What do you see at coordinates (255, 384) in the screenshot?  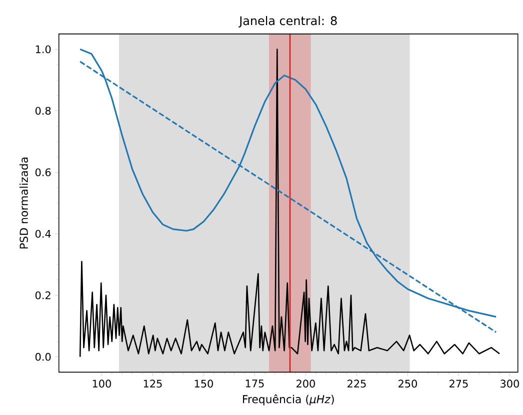 I see `x-tick-label: 175` at bounding box center [255, 384].